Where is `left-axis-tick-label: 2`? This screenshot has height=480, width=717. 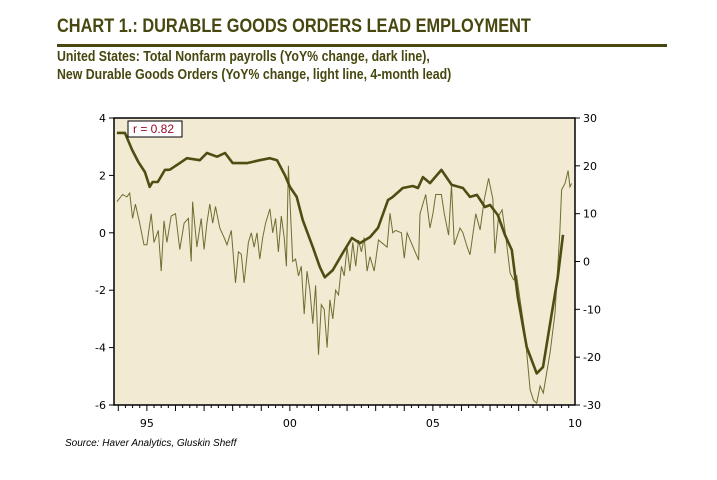 left-axis-tick-label: 2 is located at coordinates (102, 175).